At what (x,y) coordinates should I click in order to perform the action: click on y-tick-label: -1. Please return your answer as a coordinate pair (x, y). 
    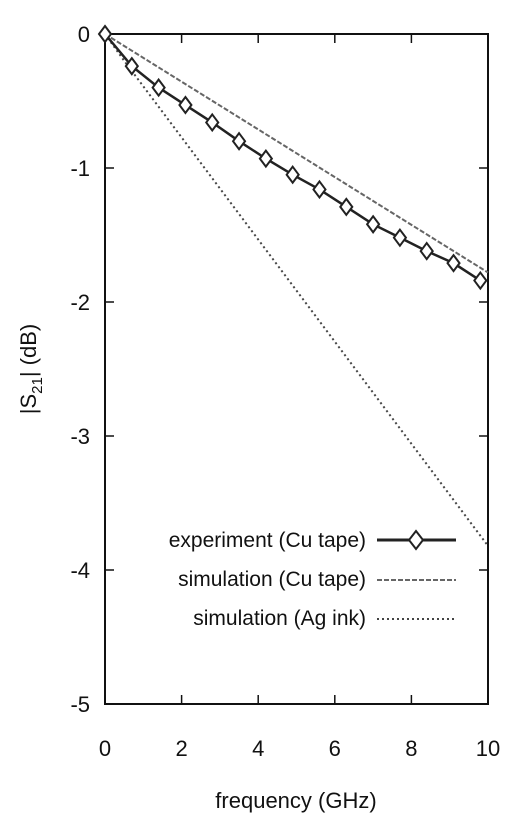
    Looking at the image, I should click on (80, 168).